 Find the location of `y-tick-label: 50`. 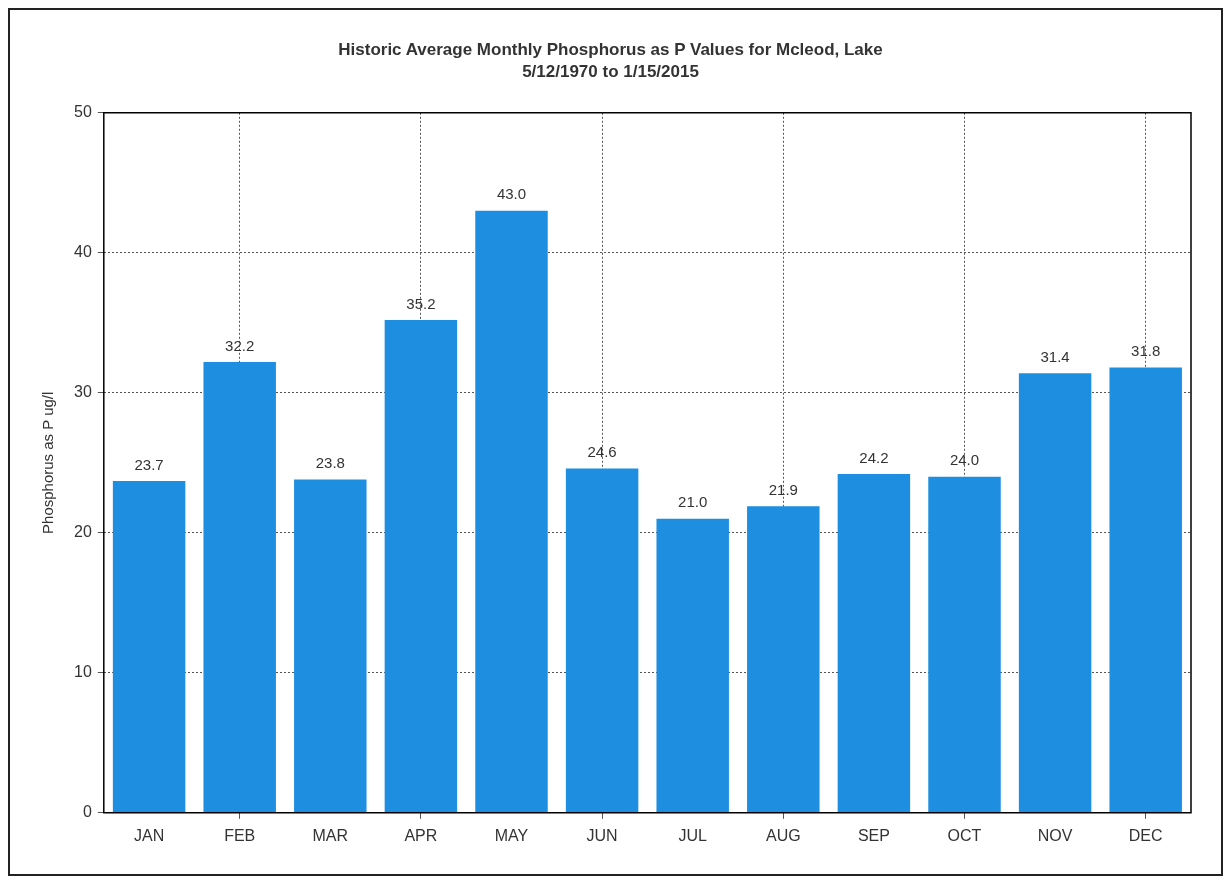

y-tick-label: 50 is located at coordinates (83, 112).